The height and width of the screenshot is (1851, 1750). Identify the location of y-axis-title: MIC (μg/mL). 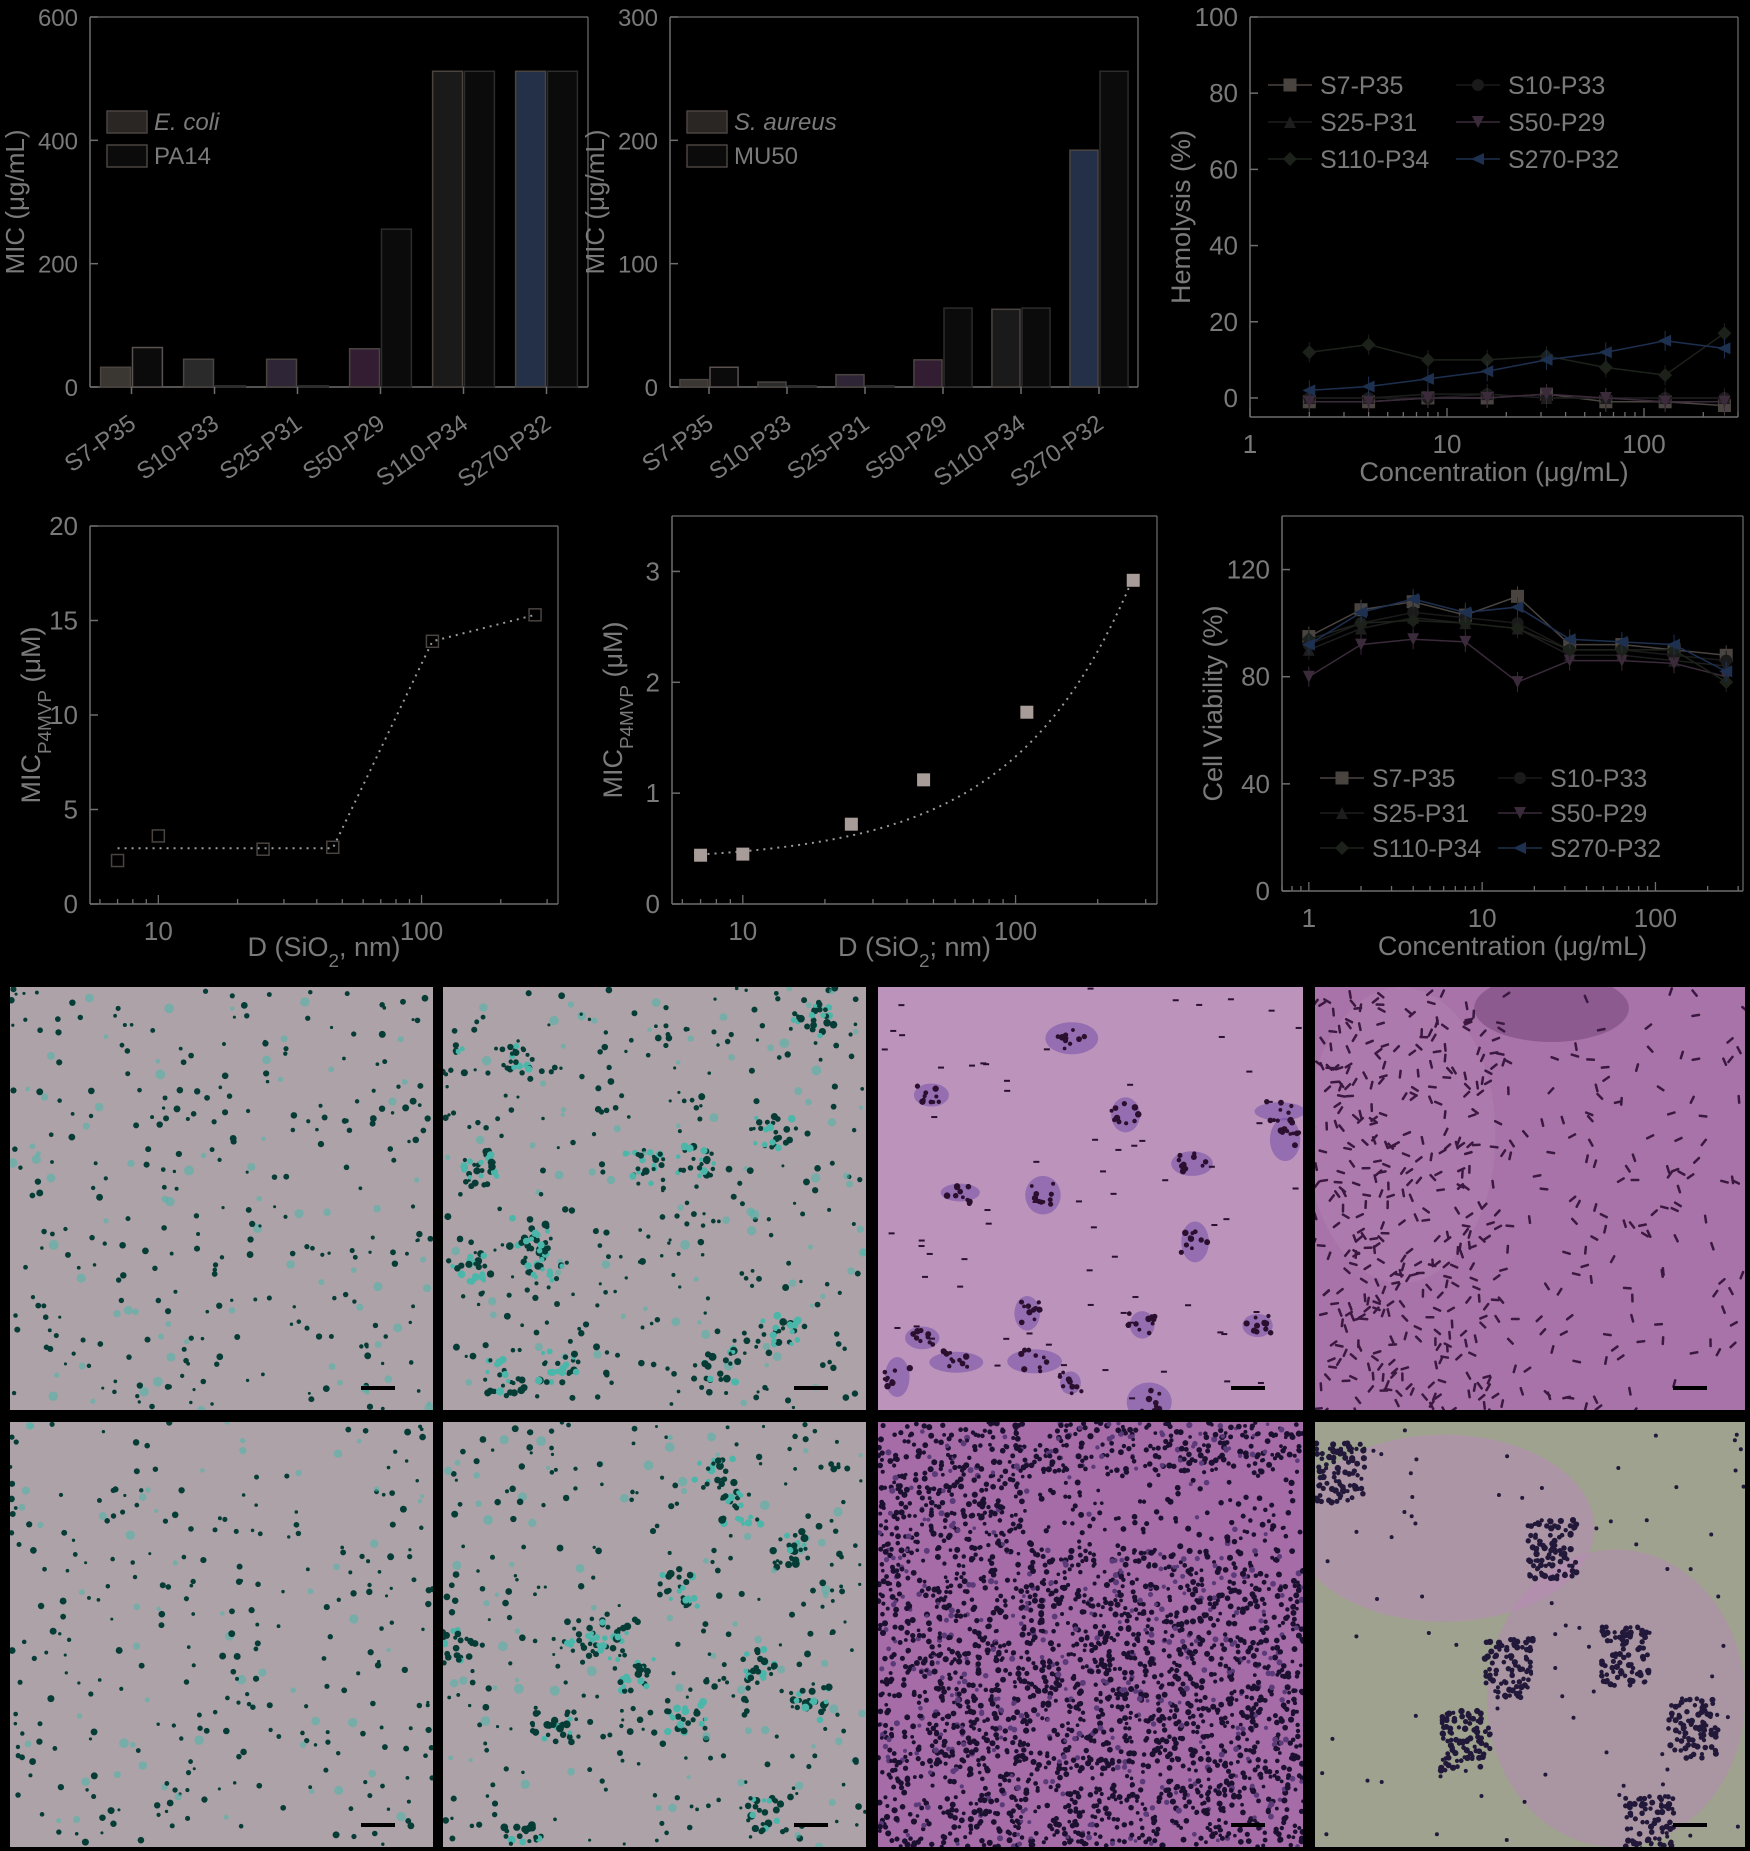
(15, 202).